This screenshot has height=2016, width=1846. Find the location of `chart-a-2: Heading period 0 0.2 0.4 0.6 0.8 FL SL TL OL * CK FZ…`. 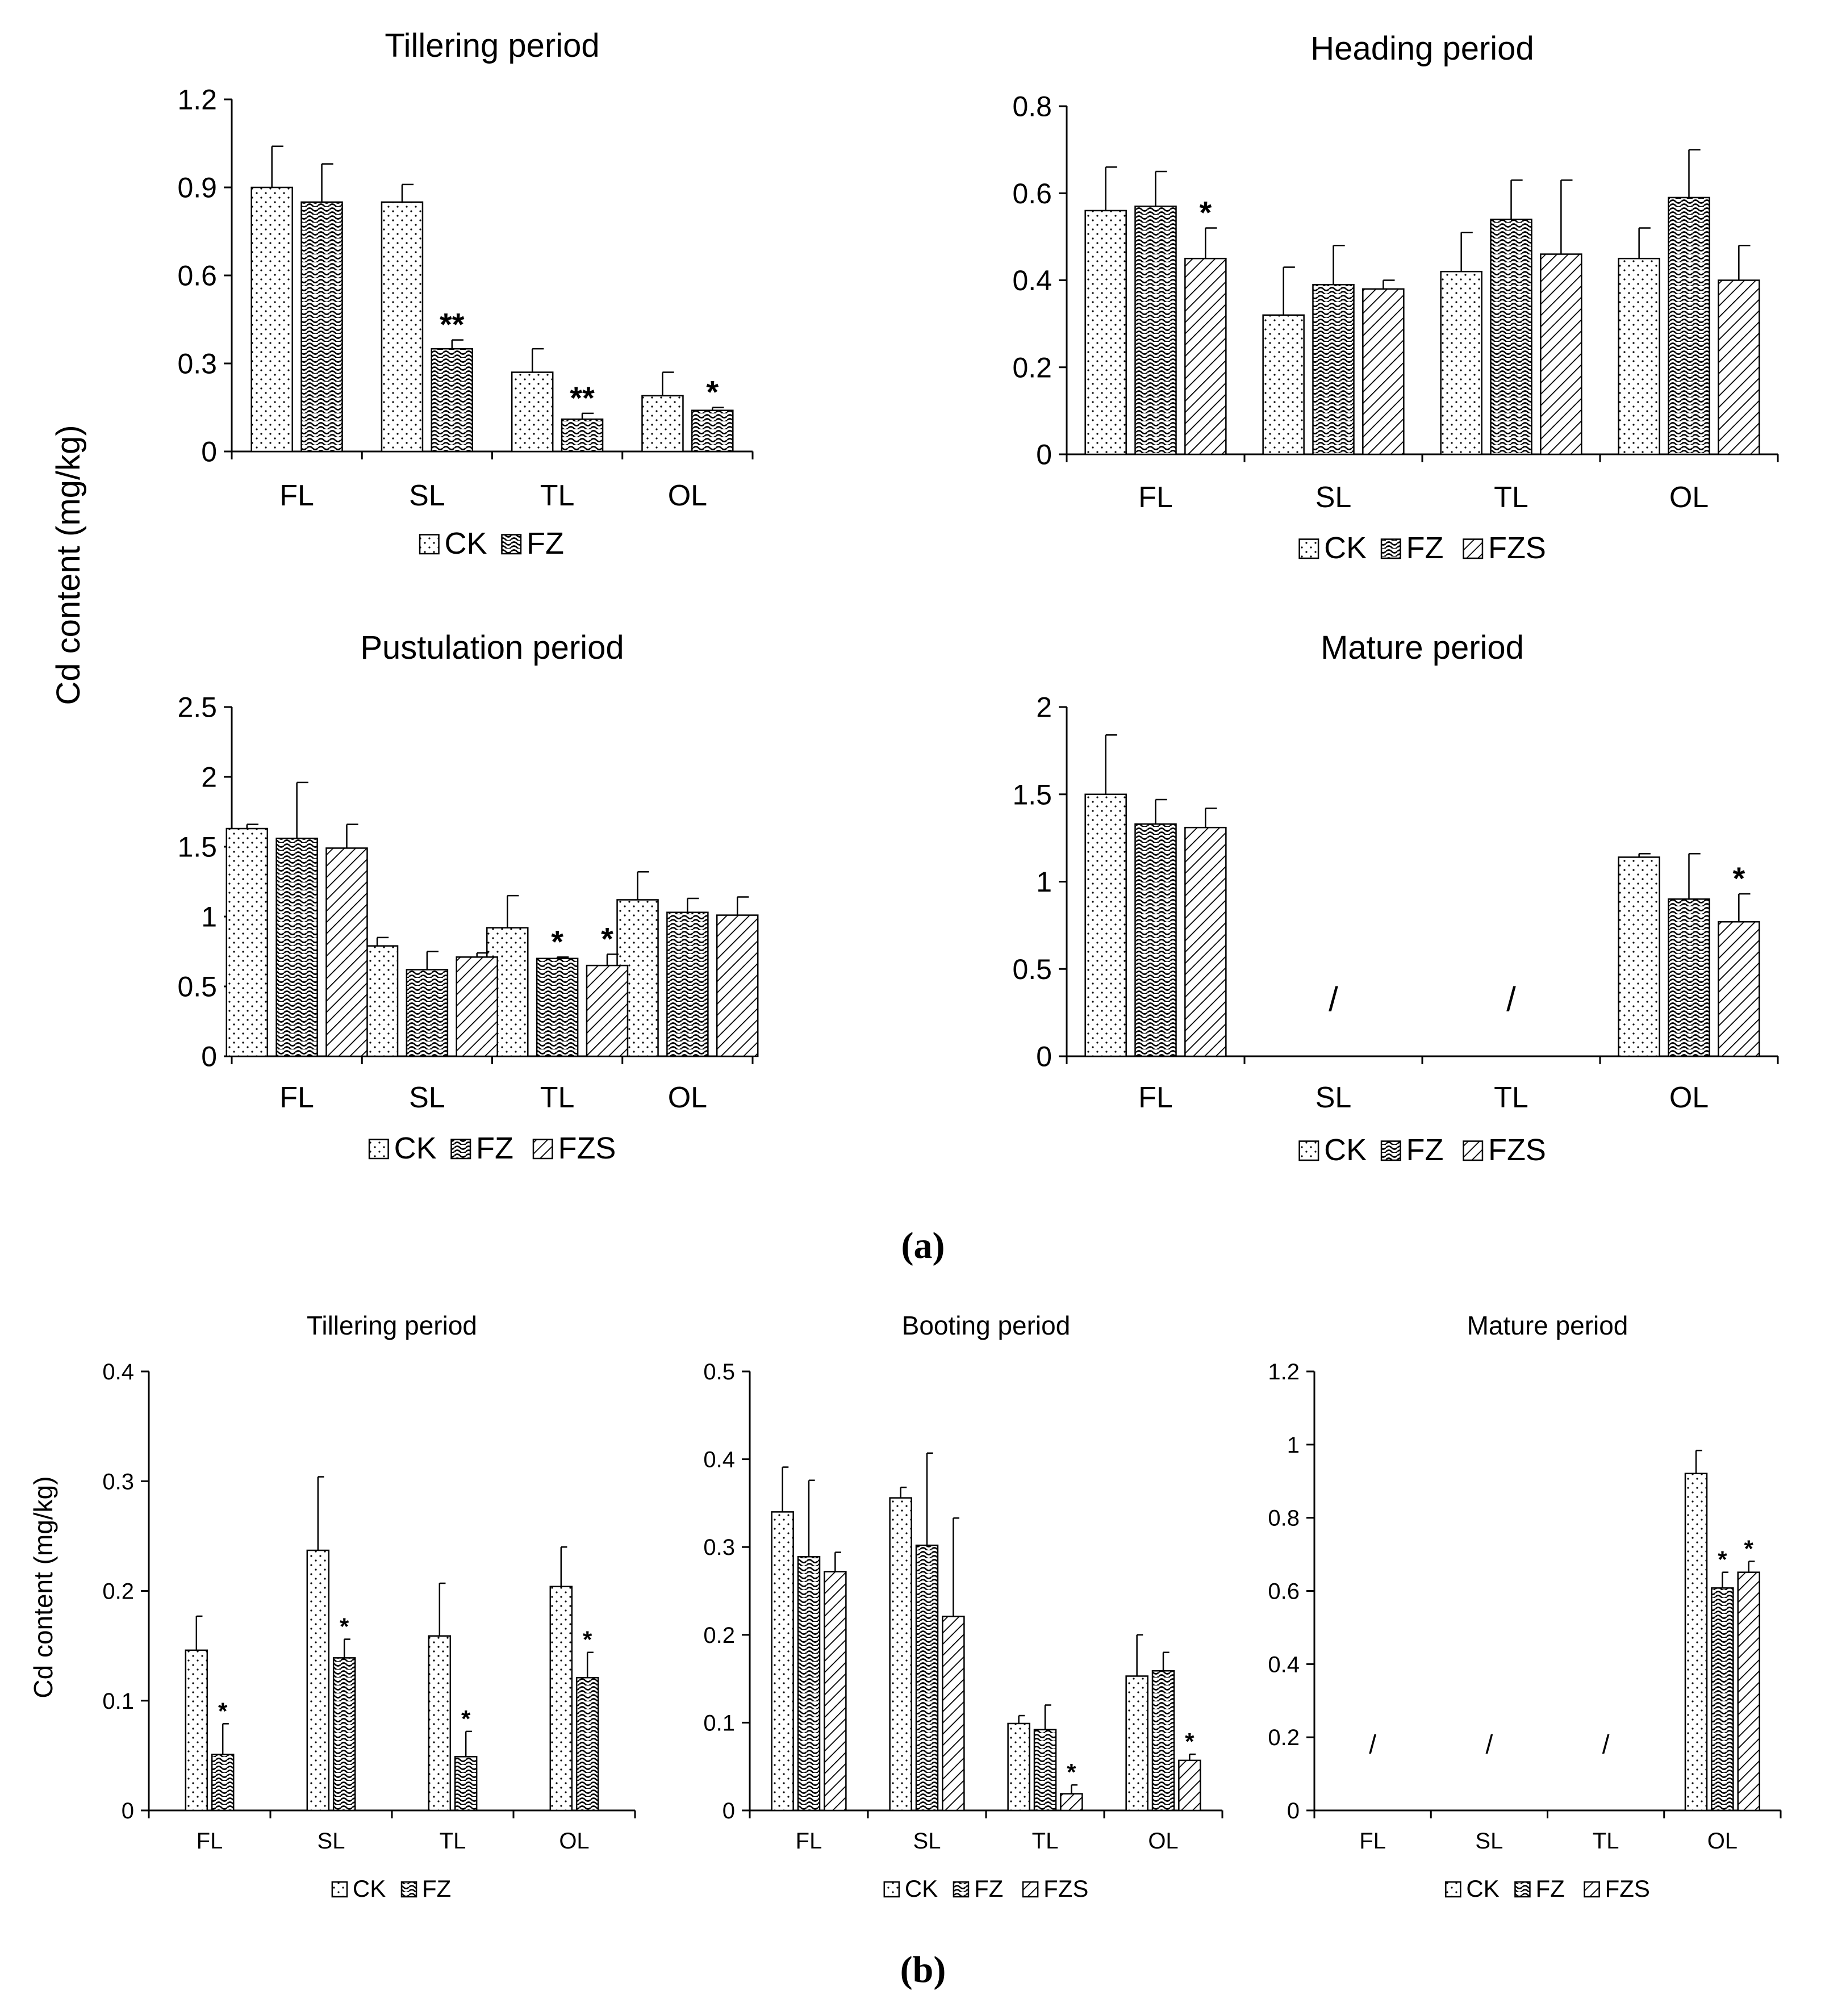

chart-a-2: Heading period 0 0.2 0.4 0.6 0.8 FL SL TL OL * CK FZ… is located at coordinates (1395, 297).